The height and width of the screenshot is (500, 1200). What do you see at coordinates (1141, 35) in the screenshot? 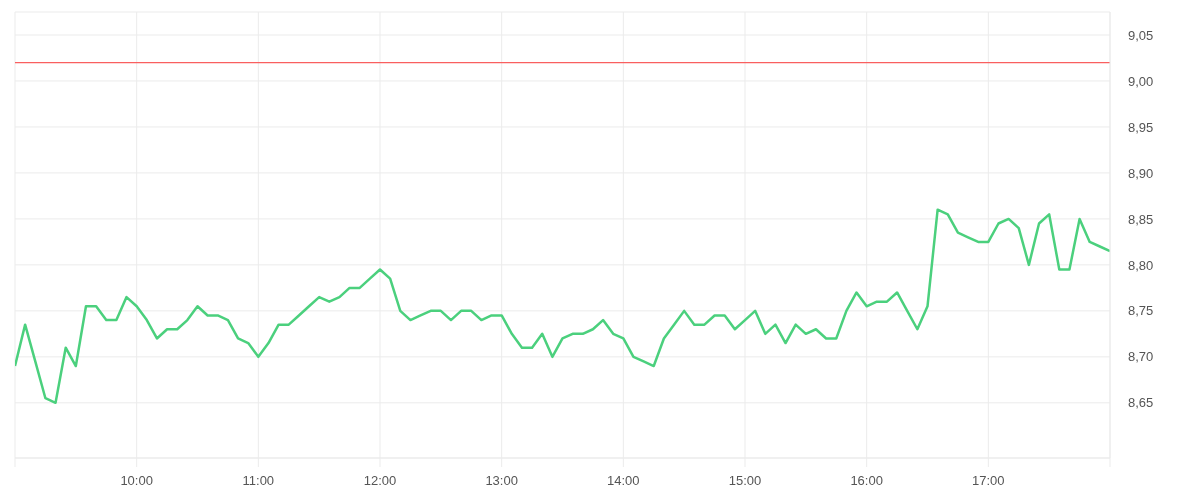
I see `y-tick-label: 9,05` at bounding box center [1141, 35].